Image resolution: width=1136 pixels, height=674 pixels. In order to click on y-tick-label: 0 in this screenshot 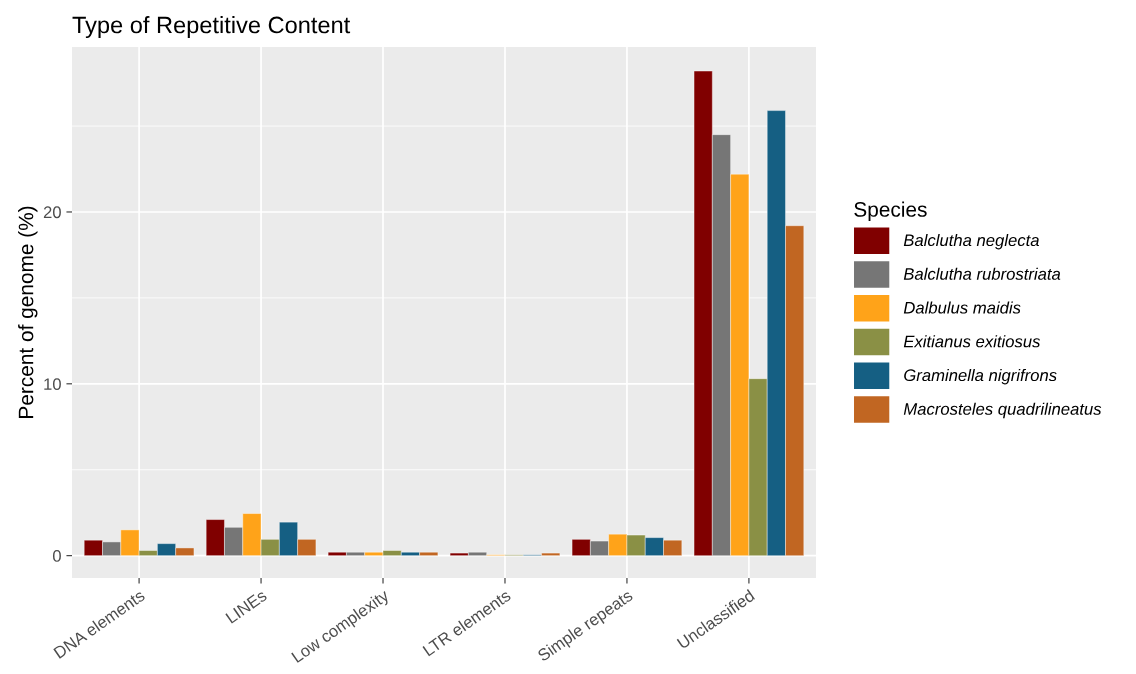, I will do `click(56, 556)`.